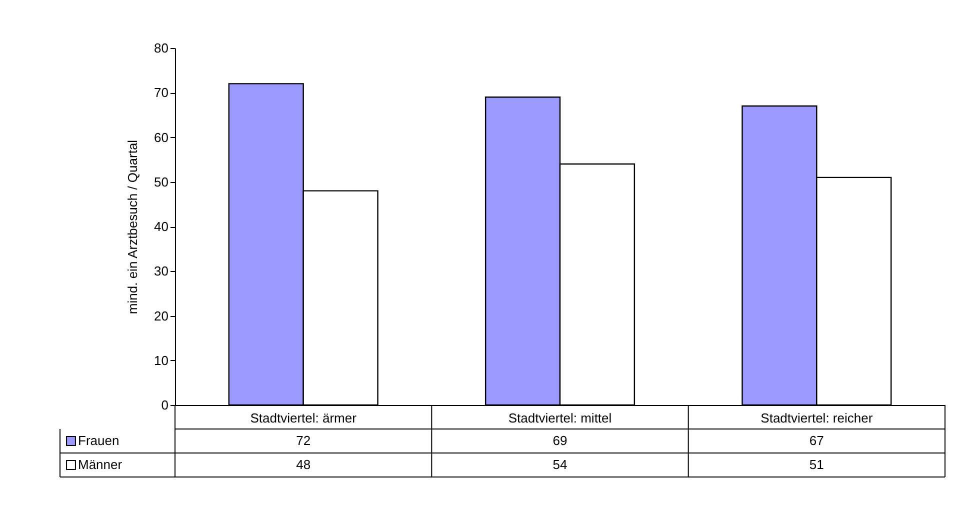 This screenshot has width=976, height=529. I want to click on data-label: 67, so click(816, 440).